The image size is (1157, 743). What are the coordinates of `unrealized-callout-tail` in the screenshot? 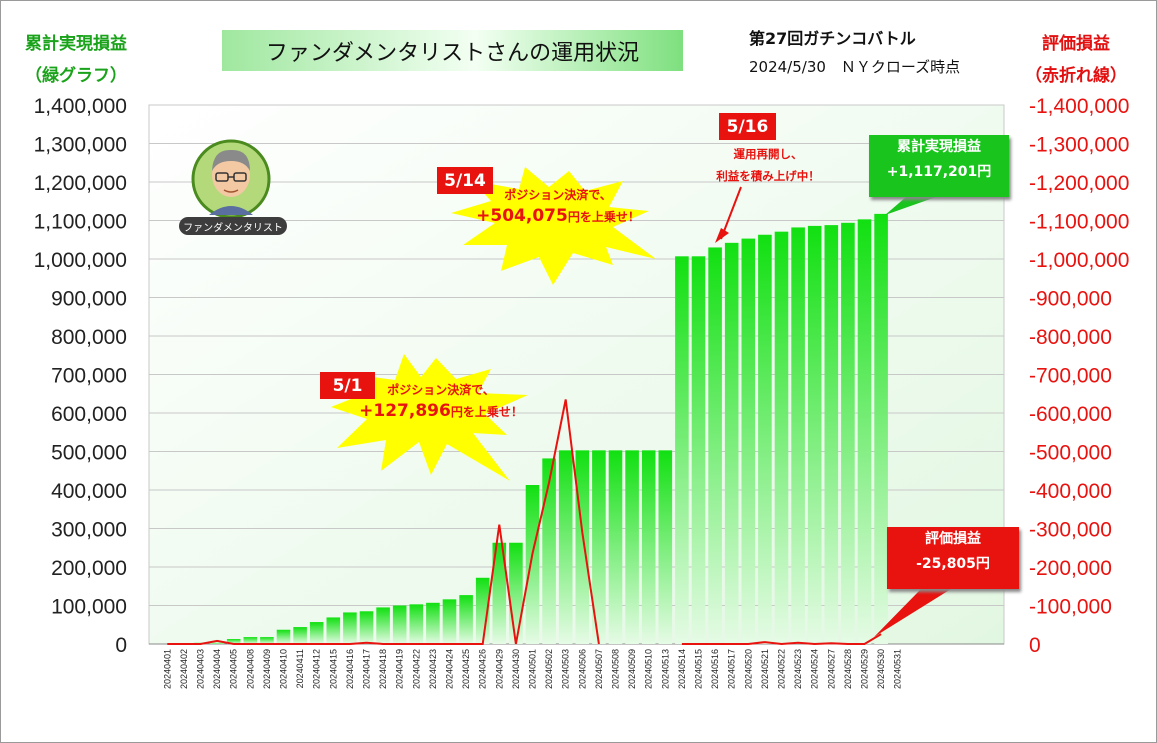 It's located at (912, 613).